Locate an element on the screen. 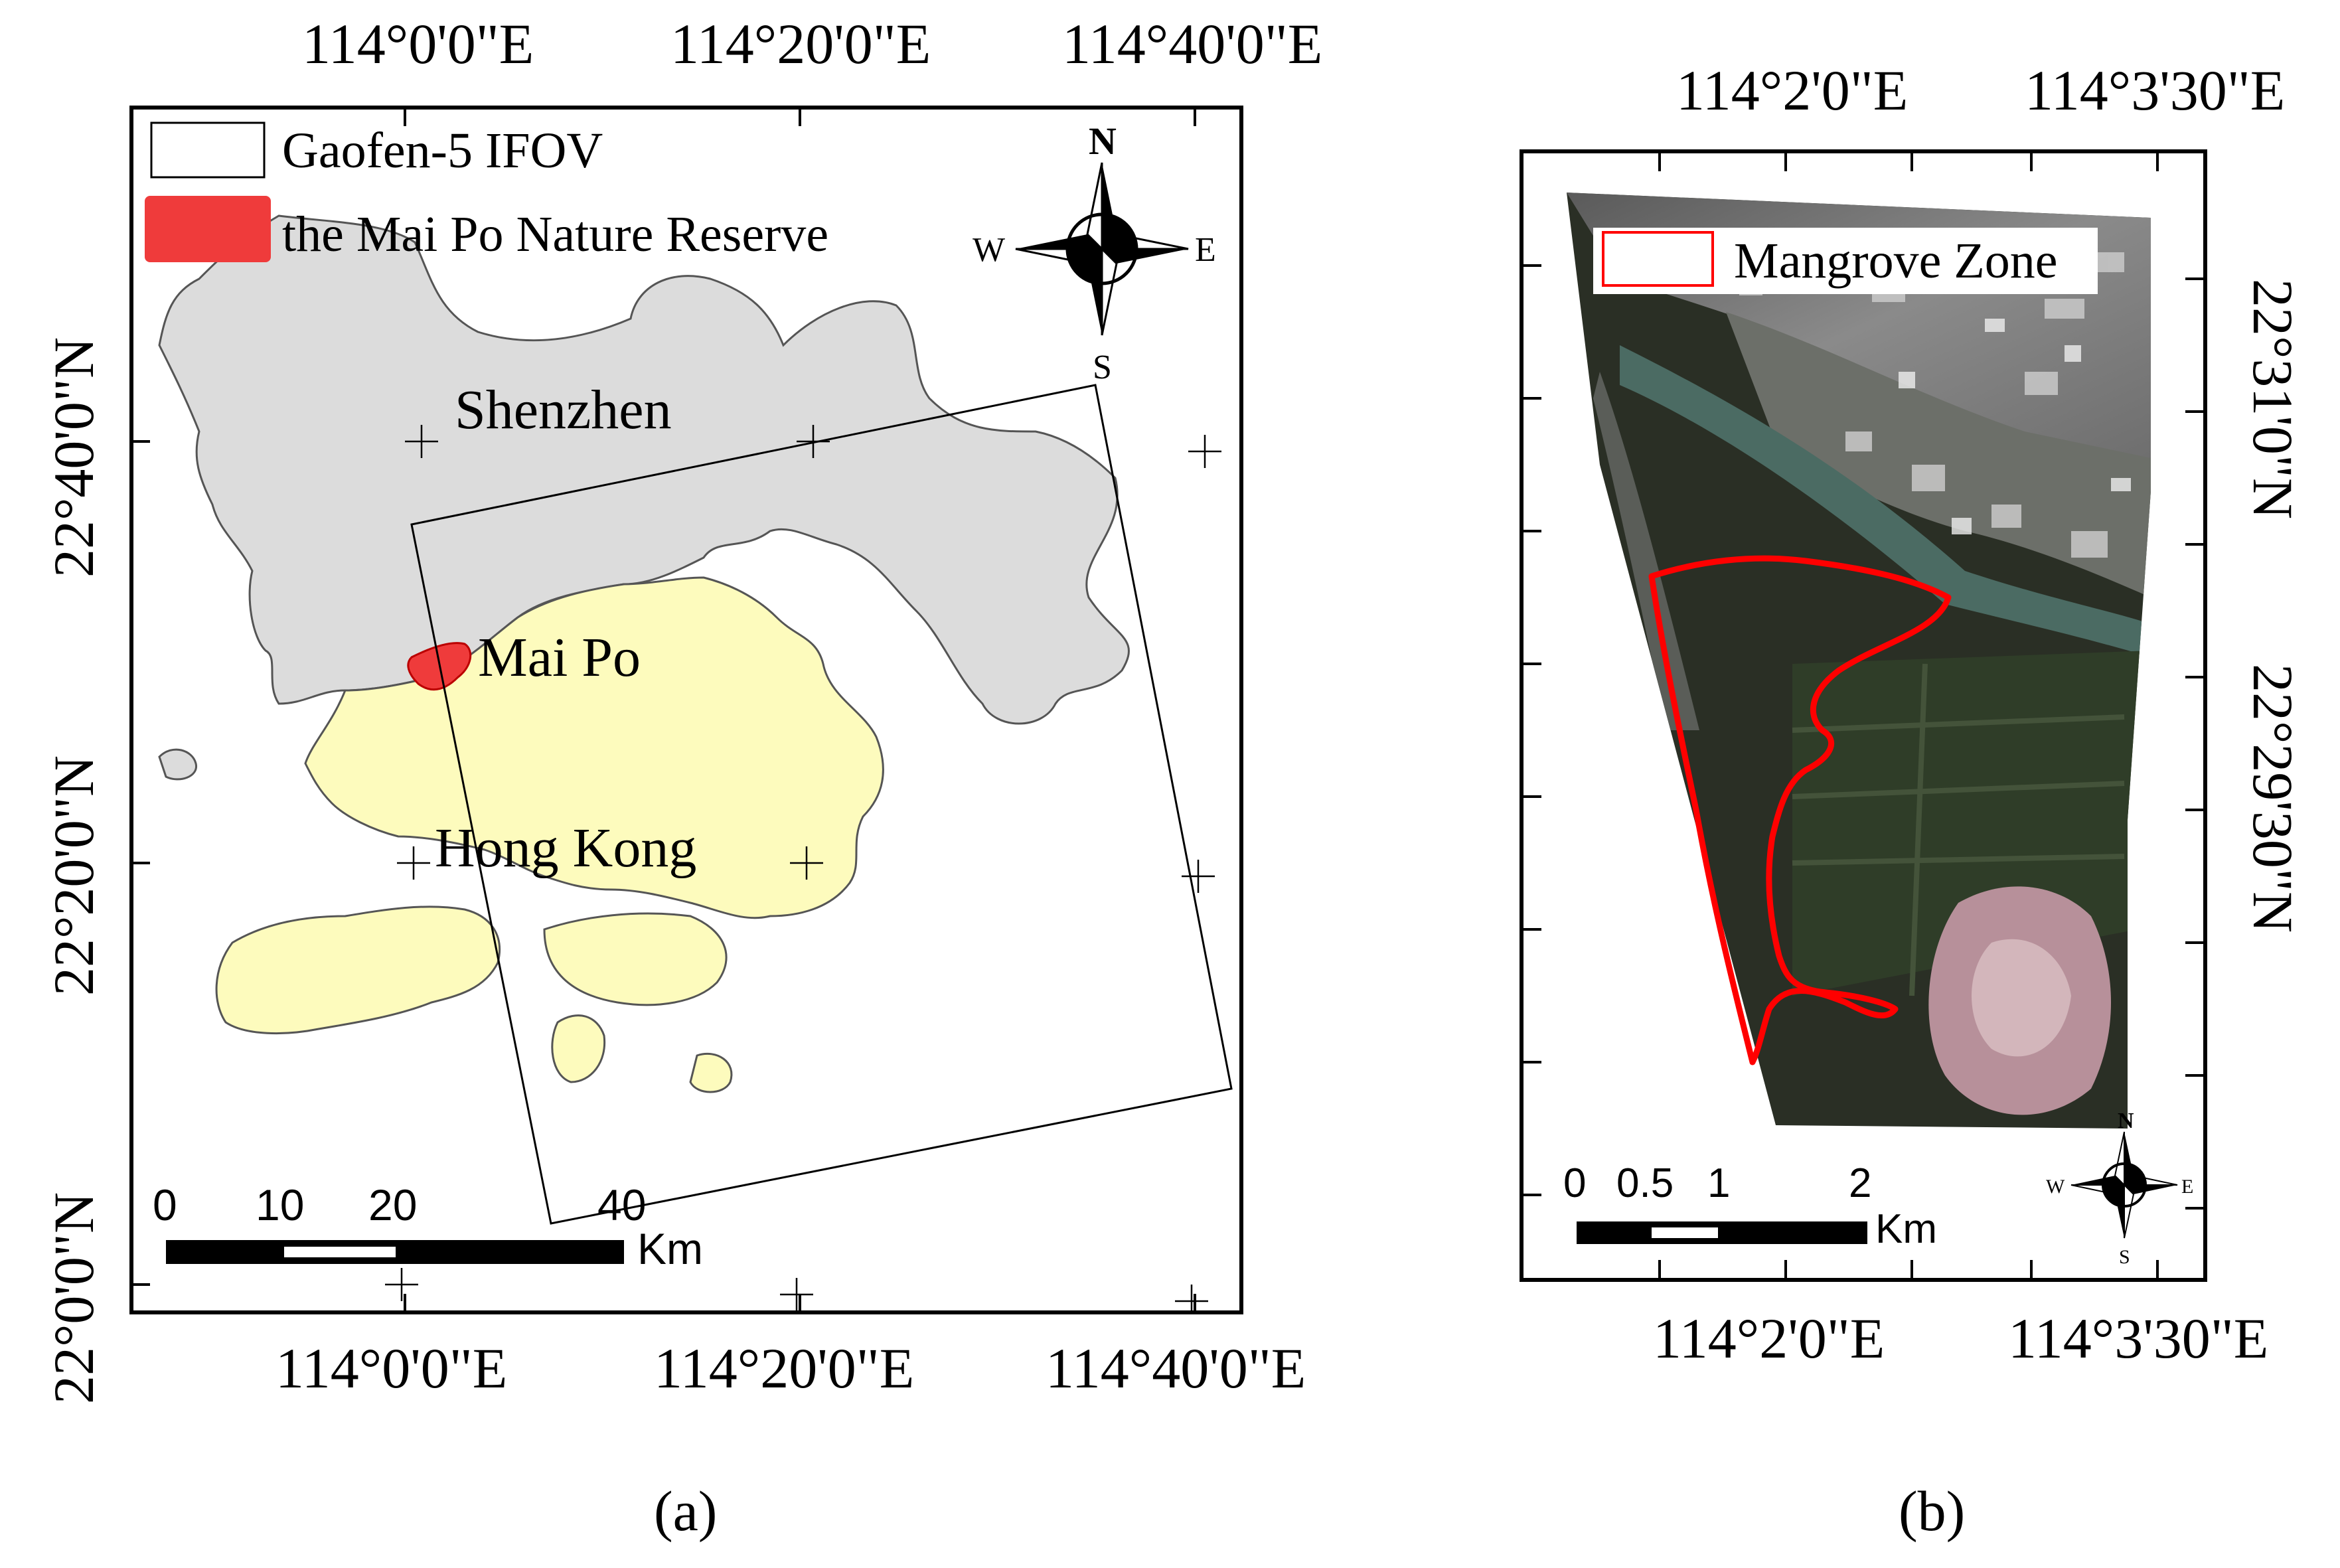  left-lat-label: 22°0'0"N is located at coordinates (74, 1298).